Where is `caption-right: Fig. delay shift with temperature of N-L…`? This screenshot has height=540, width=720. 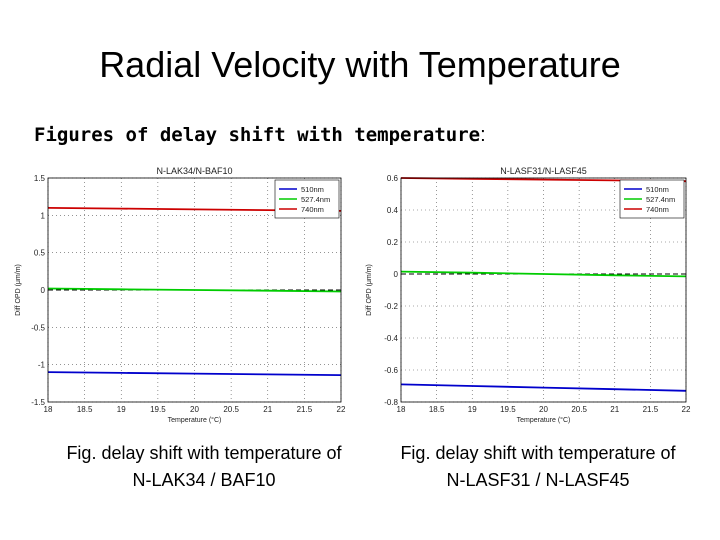 caption-right: Fig. delay shift with temperature of N-L… is located at coordinates (538, 467).